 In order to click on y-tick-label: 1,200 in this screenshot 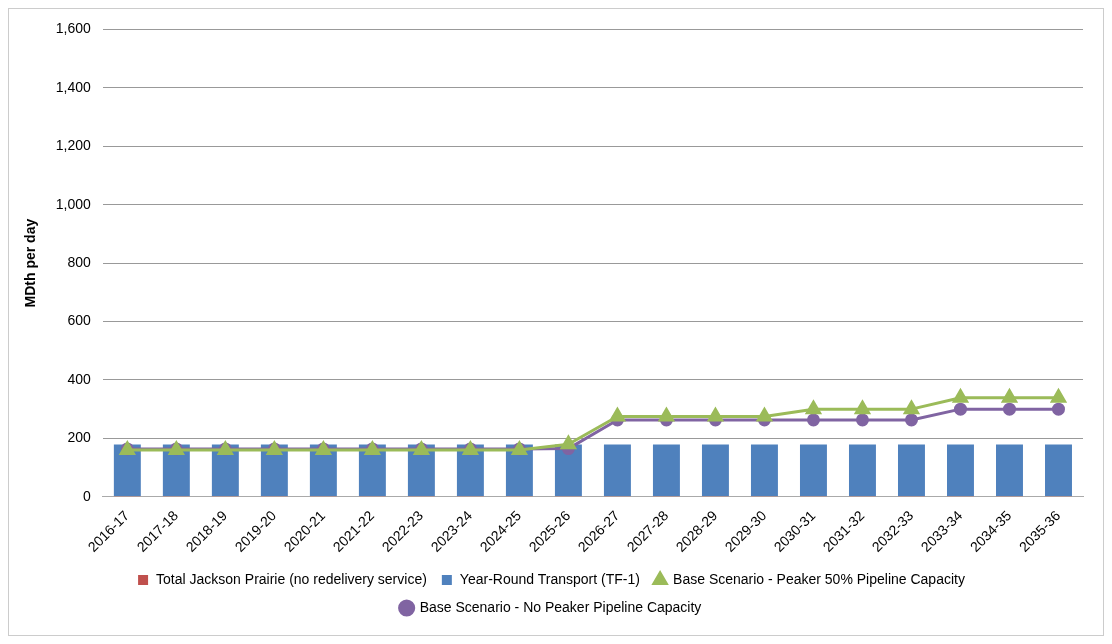, I will do `click(73, 145)`.